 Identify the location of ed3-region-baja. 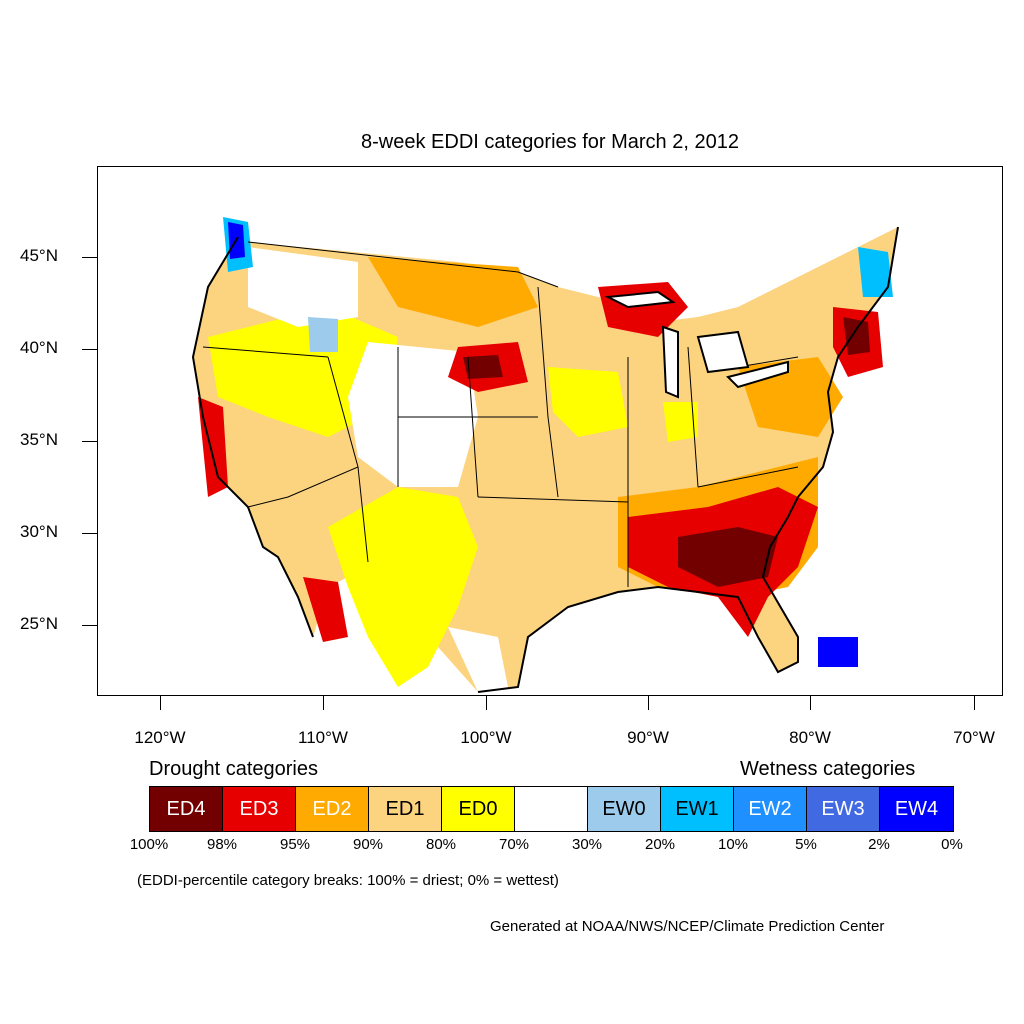
(325, 609).